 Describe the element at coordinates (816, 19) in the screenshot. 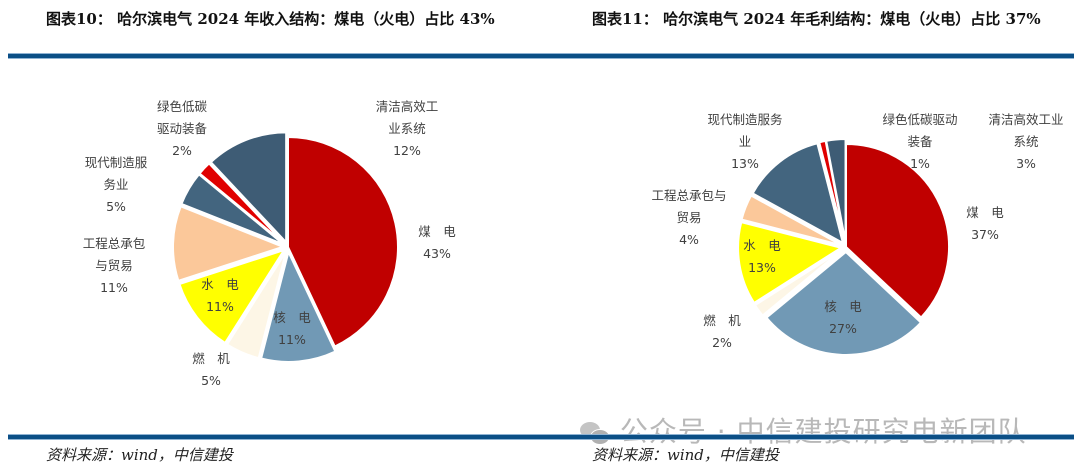

I see `right-chart-title: 图表11： 哈尔滨电气 2024 年毛利结构：煤电（火电）占比 37%` at that location.